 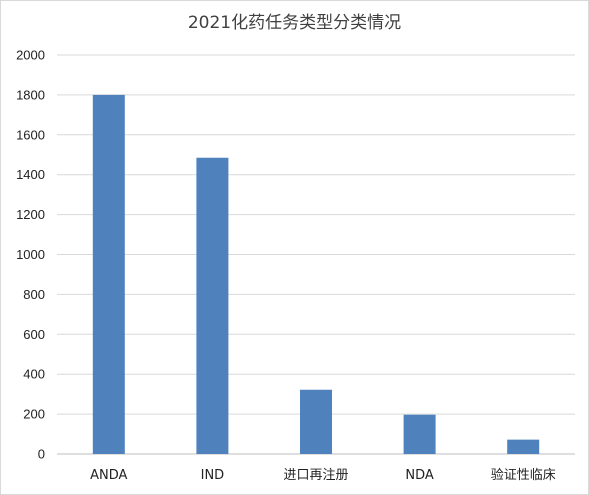 I want to click on y-tick-label: 1600, so click(x=30, y=134).